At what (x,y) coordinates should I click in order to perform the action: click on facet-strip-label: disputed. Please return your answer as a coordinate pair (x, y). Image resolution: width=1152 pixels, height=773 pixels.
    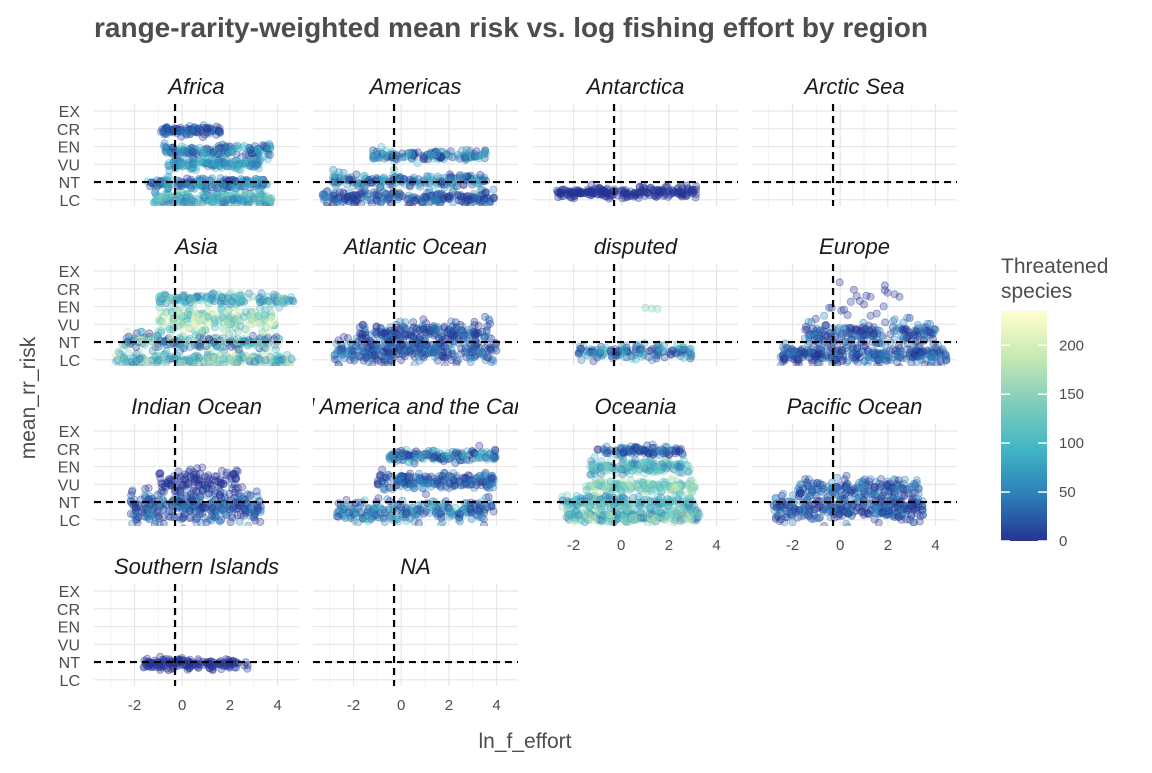
    Looking at the image, I should click on (636, 246).